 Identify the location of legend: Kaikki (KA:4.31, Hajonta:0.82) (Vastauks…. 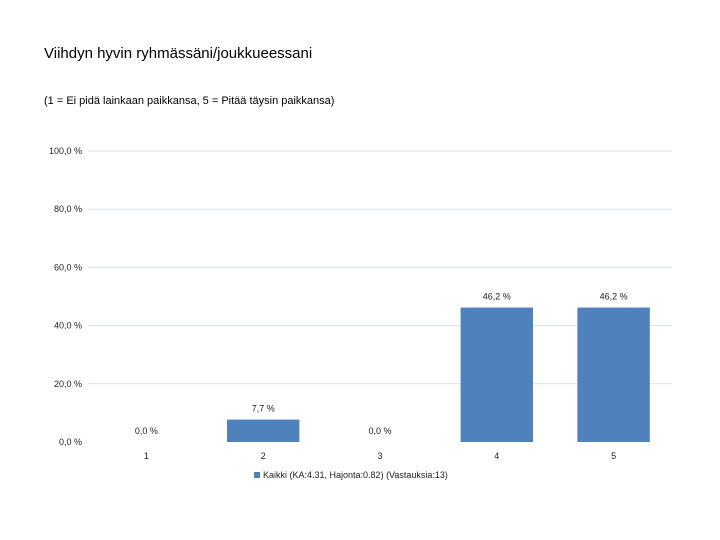
(351, 475).